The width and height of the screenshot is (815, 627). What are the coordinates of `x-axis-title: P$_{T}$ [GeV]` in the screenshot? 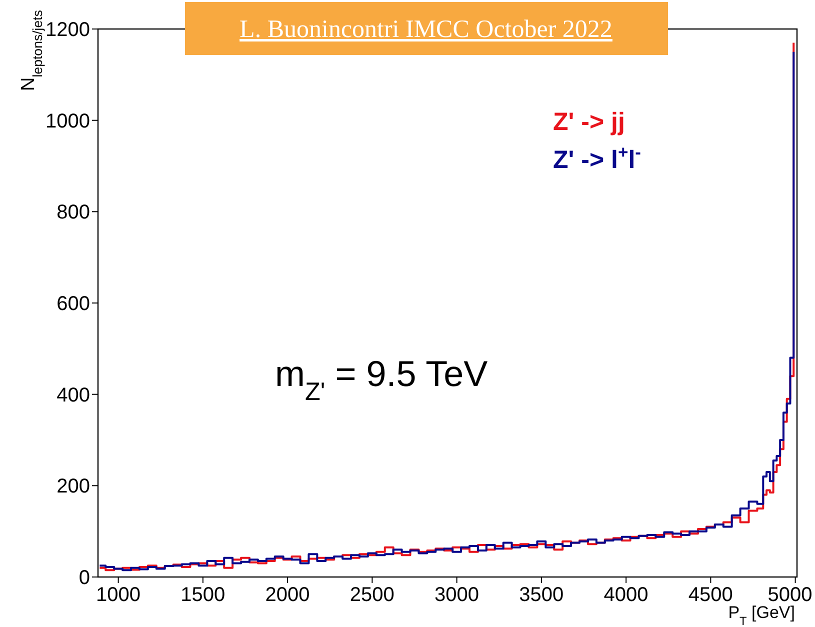 It's located at (761, 615).